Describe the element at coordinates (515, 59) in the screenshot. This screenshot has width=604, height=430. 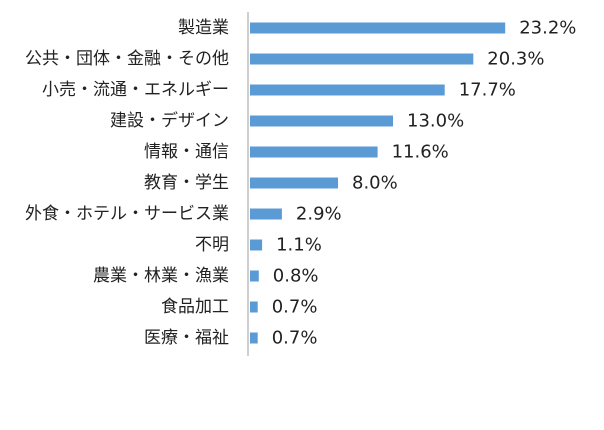
I see `value-label: 20.3%` at that location.